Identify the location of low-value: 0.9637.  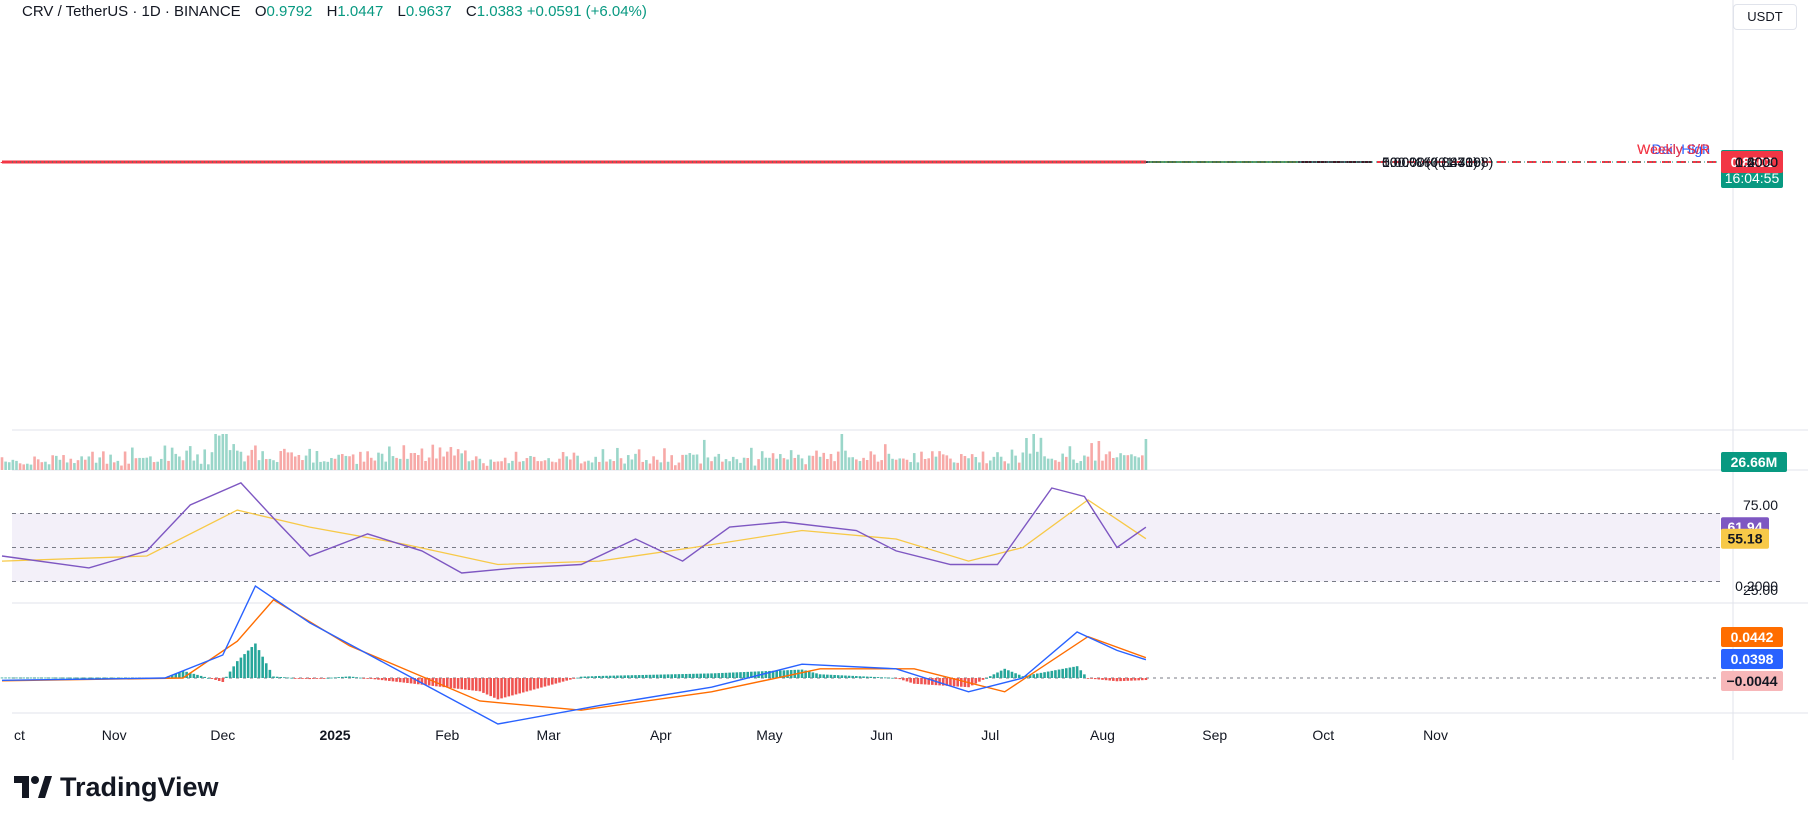
(428, 11).